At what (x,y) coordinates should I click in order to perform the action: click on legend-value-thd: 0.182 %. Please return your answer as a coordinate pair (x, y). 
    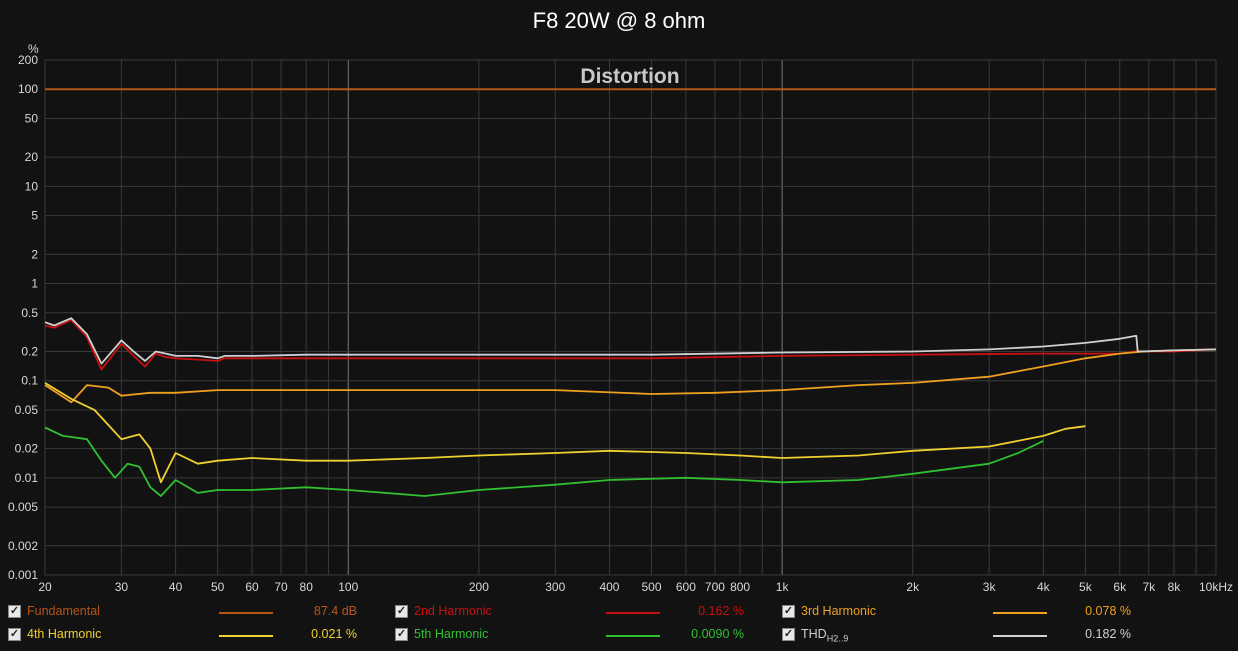
    Looking at the image, I should click on (1108, 634).